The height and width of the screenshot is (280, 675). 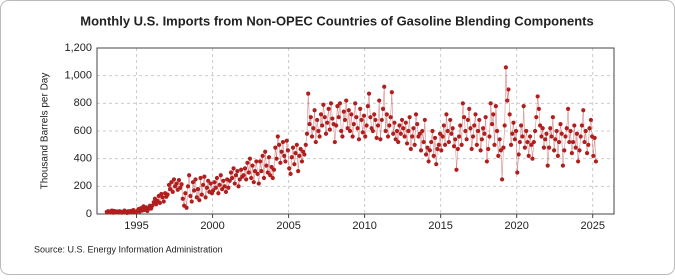 What do you see at coordinates (592, 226) in the screenshot?
I see `x-tick-label: 2025` at bounding box center [592, 226].